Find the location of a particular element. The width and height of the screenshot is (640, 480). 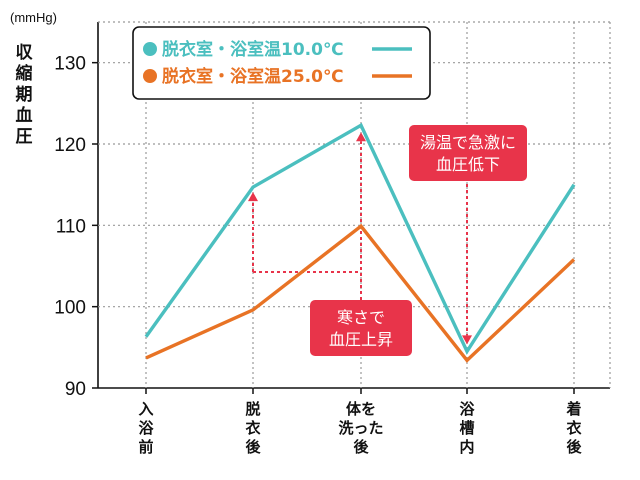

legend-label: 脱衣室・浴室温10.0℃ is located at coordinates (253, 49).